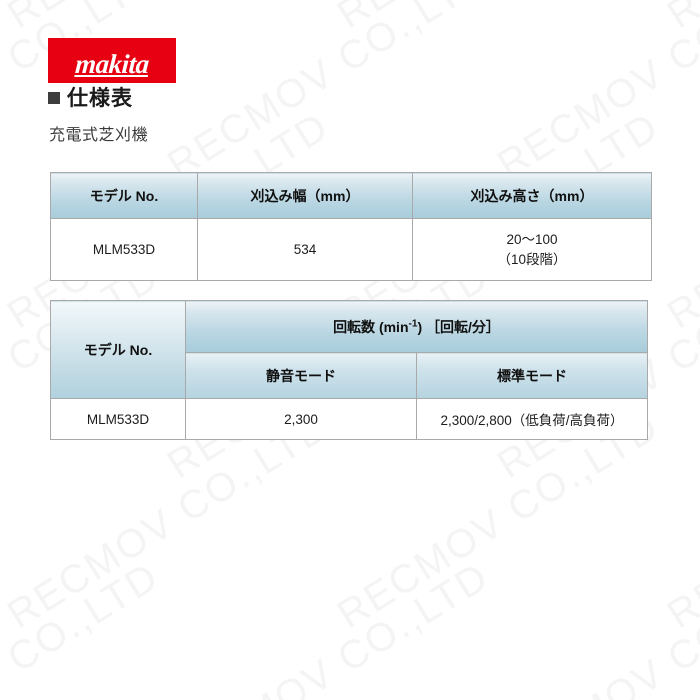 The image size is (700, 700). I want to click on cutting-height-steps: （10段階）, so click(532, 259).